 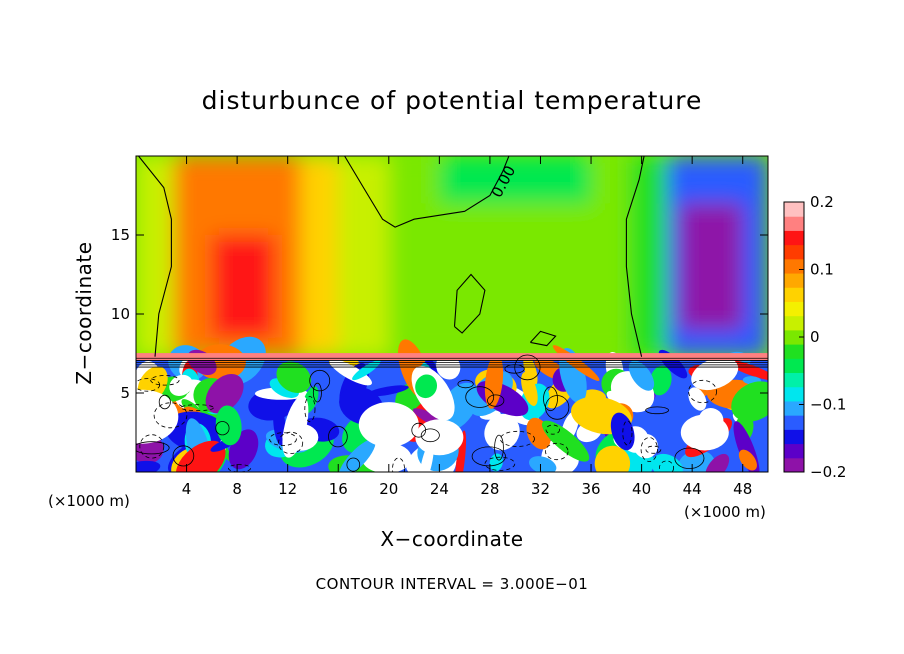 What do you see at coordinates (489, 489) in the screenshot?
I see `x-tick-label: 28` at bounding box center [489, 489].